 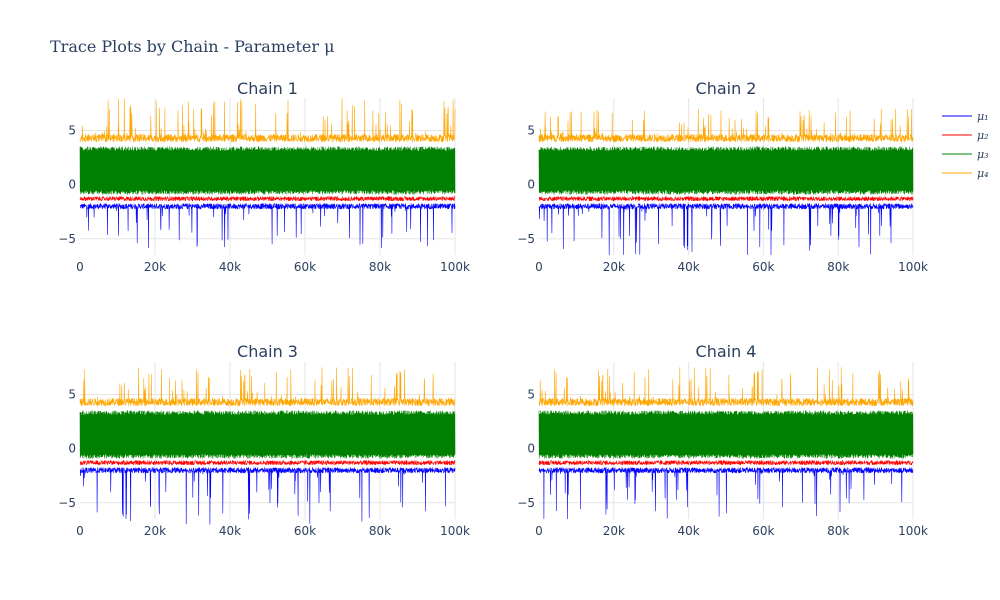 What do you see at coordinates (965, 135) in the screenshot?
I see `legend-item-2: μ₂` at bounding box center [965, 135].